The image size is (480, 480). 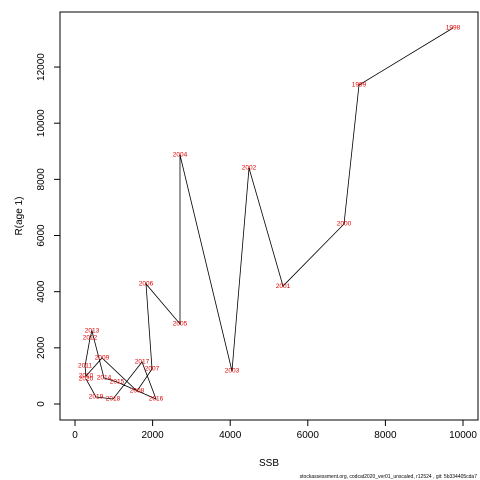 What do you see at coordinates (90, 338) in the screenshot?
I see `point-label: 2012` at bounding box center [90, 338].